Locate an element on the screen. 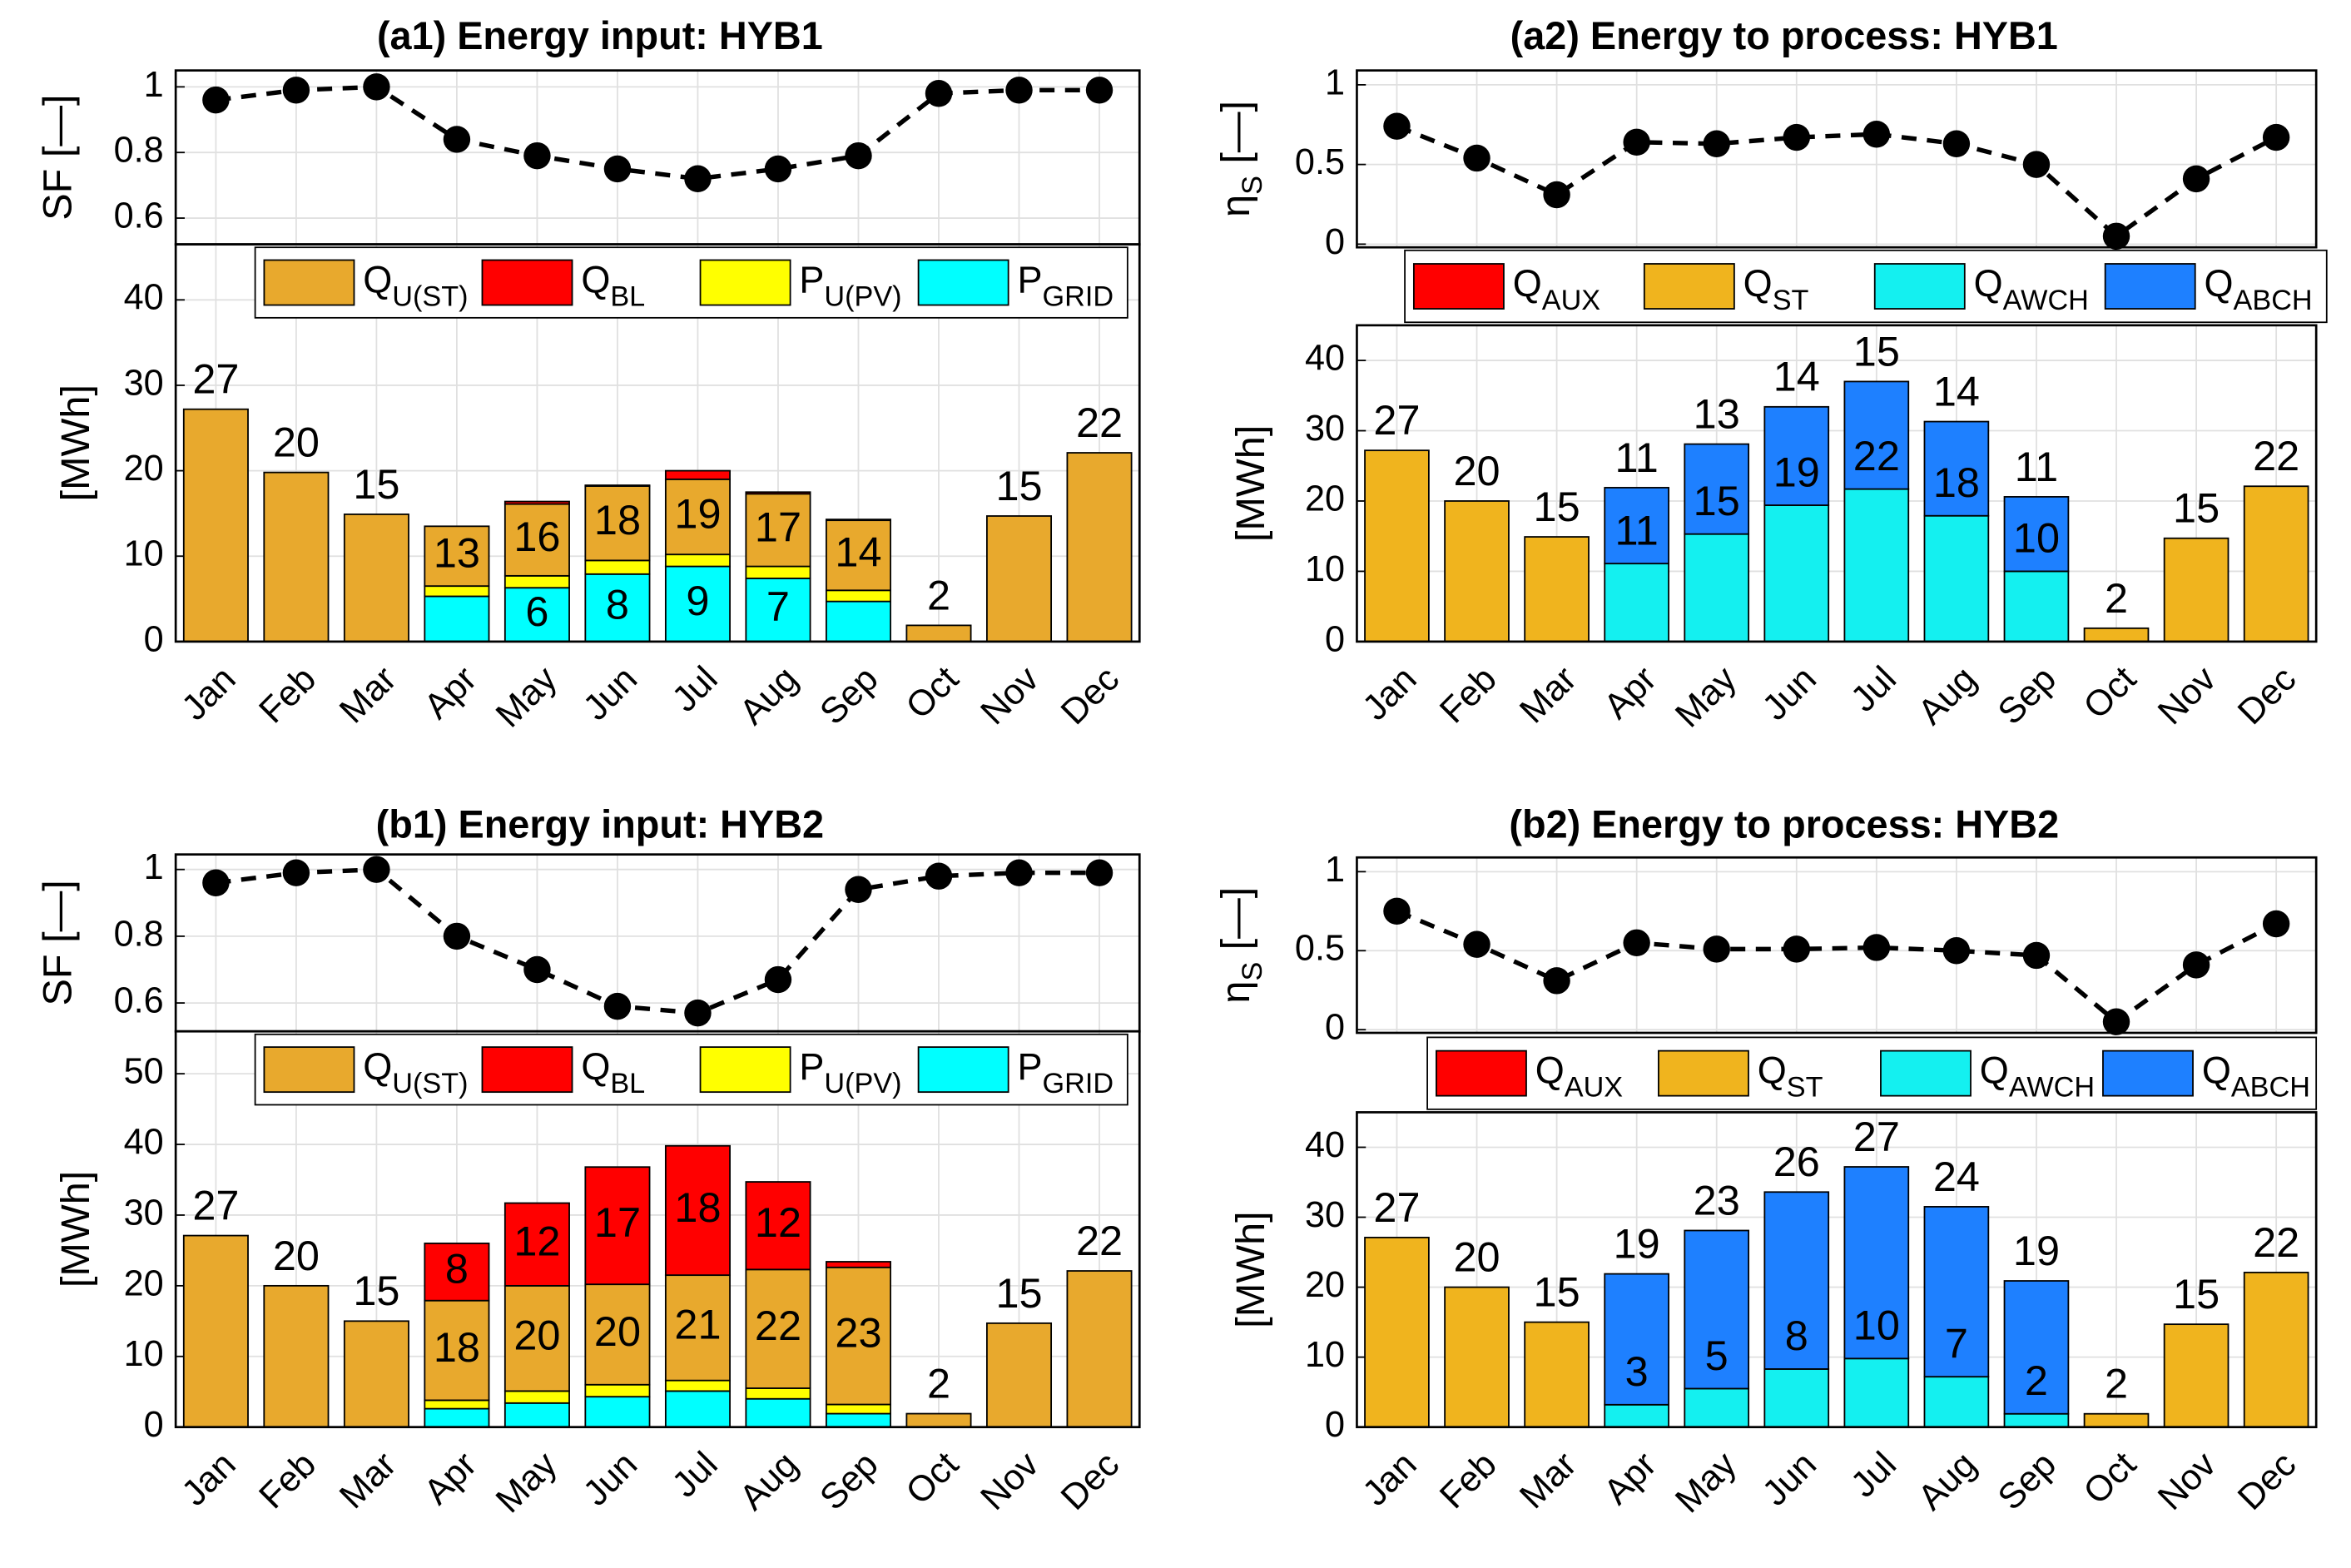  legend-subscript: U(PV) is located at coordinates (862, 297).